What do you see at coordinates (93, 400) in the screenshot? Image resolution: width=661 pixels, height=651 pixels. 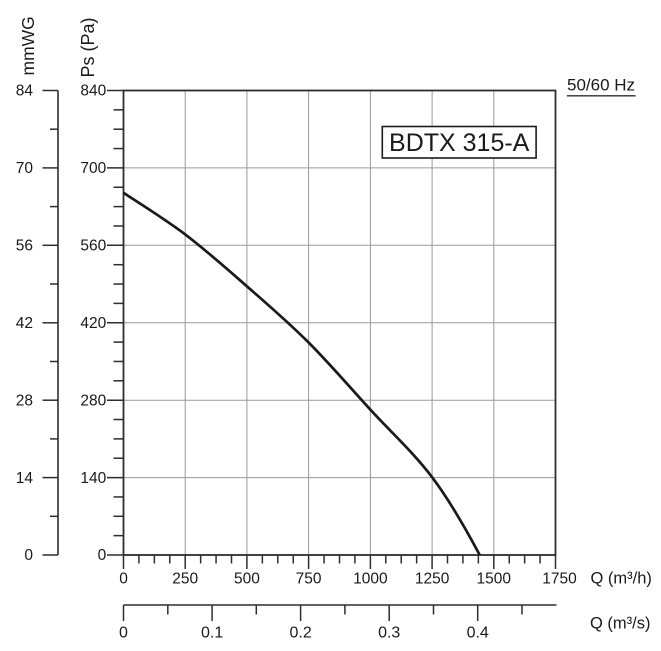 I see `svg-text: 280` at bounding box center [93, 400].